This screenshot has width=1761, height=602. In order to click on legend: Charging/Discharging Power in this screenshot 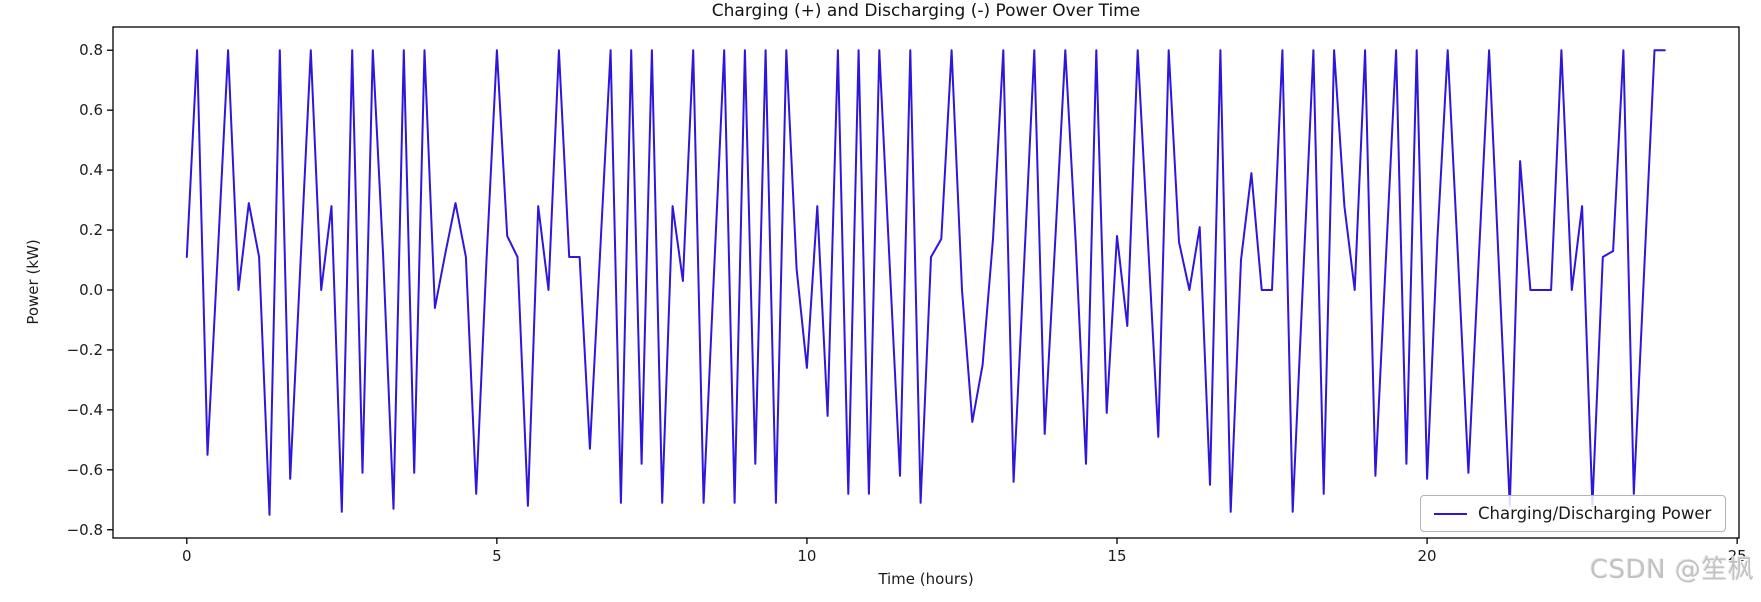, I will do `click(1573, 513)`.